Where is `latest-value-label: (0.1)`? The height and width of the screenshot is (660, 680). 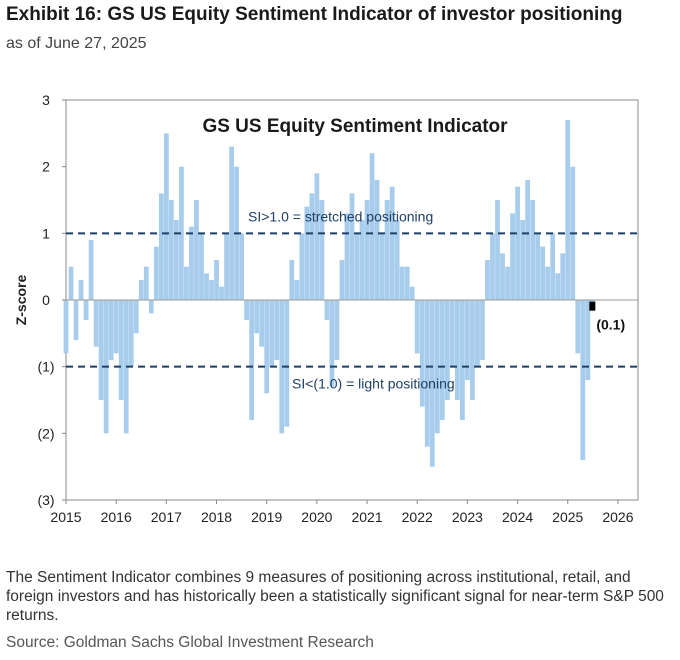 latest-value-label: (0.1) is located at coordinates (610, 325).